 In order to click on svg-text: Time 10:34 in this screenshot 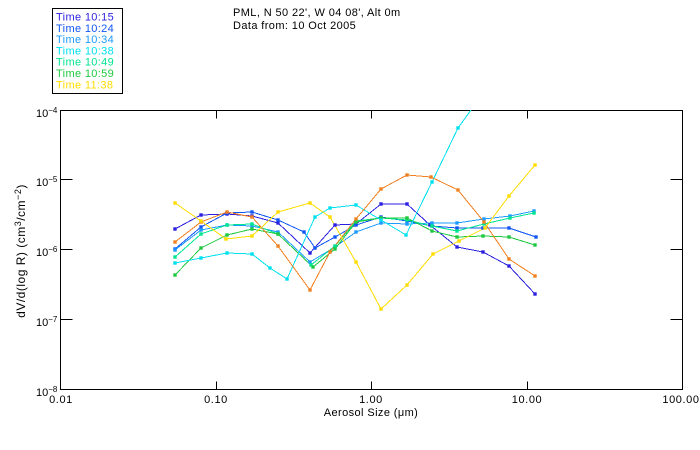, I will do `click(85, 40)`.